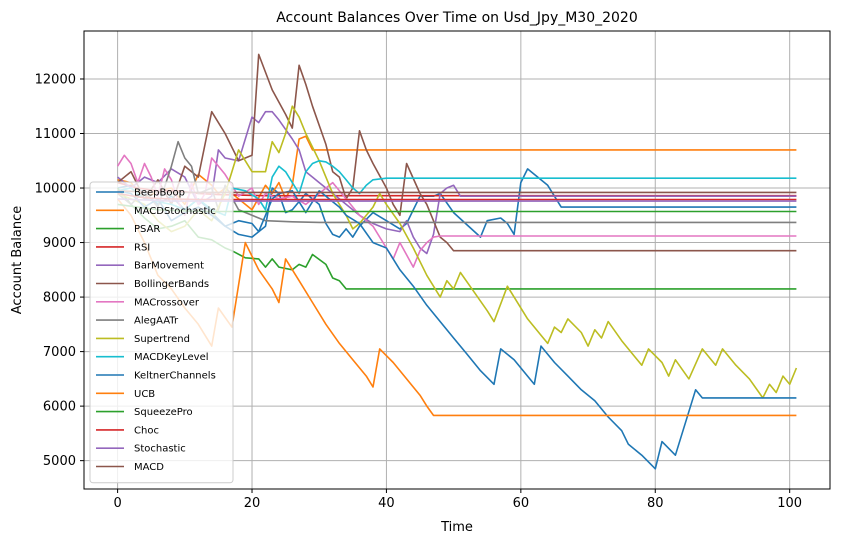 The height and width of the screenshot is (545, 868). What do you see at coordinates (171, 357) in the screenshot?
I see `legend-label: MACDKeyLevel` at bounding box center [171, 357].